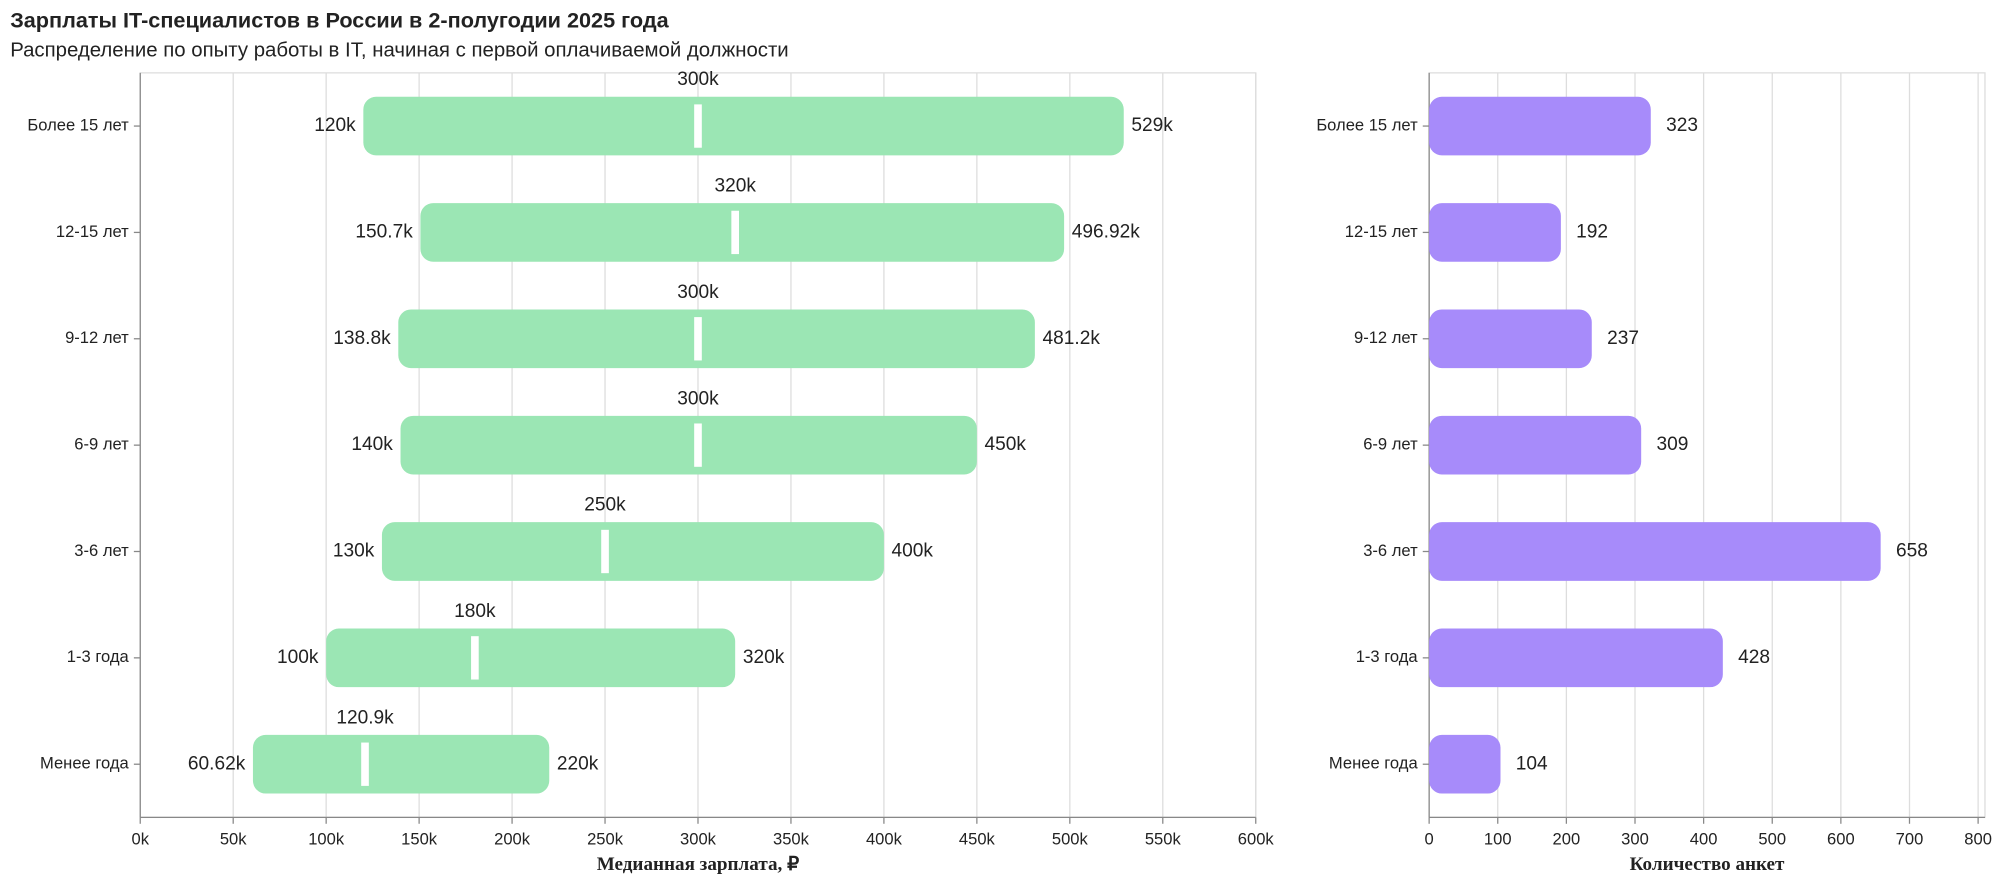 The height and width of the screenshot is (889, 1999). I want to click on high-label: 496.92k, so click(1106, 231).